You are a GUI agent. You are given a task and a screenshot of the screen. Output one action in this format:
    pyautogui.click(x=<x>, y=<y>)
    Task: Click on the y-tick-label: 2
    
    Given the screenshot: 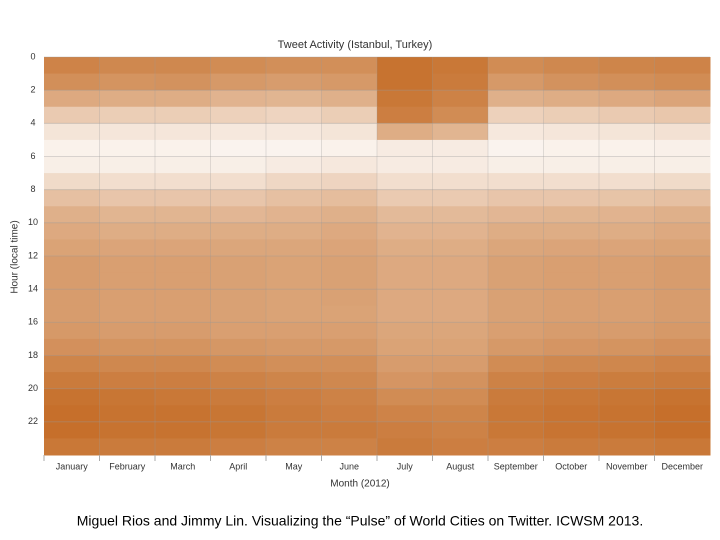 What is the action you would take?
    pyautogui.click(x=32, y=90)
    